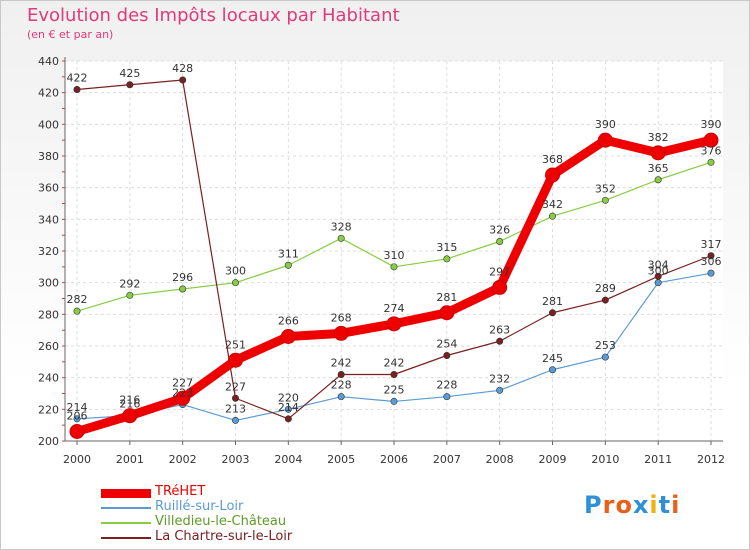 The height and width of the screenshot is (550, 750). I want to click on data-label: 300, so click(658, 271).